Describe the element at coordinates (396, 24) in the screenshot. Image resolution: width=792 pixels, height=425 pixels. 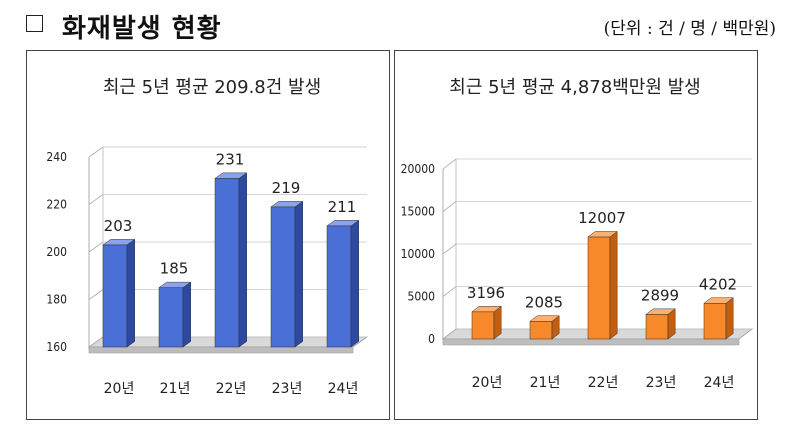
I see `header: 화재발생 현황 (단위 : 건 / 명 / 백만원)` at that location.